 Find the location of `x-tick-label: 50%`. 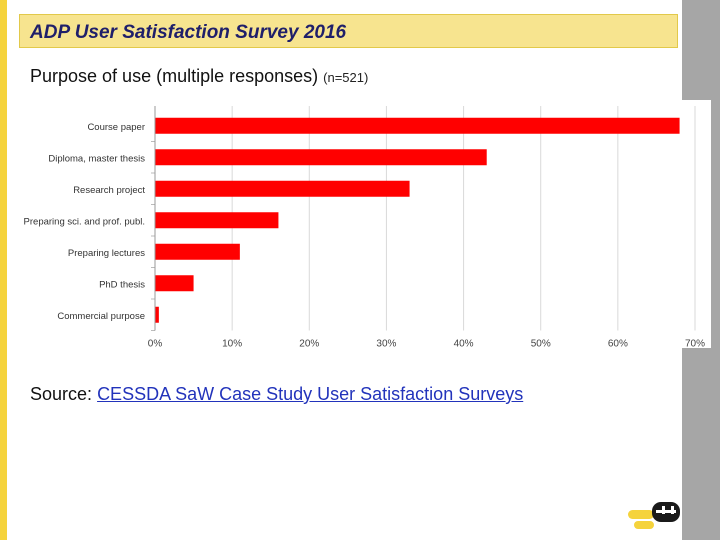

x-tick-label: 50% is located at coordinates (541, 344).